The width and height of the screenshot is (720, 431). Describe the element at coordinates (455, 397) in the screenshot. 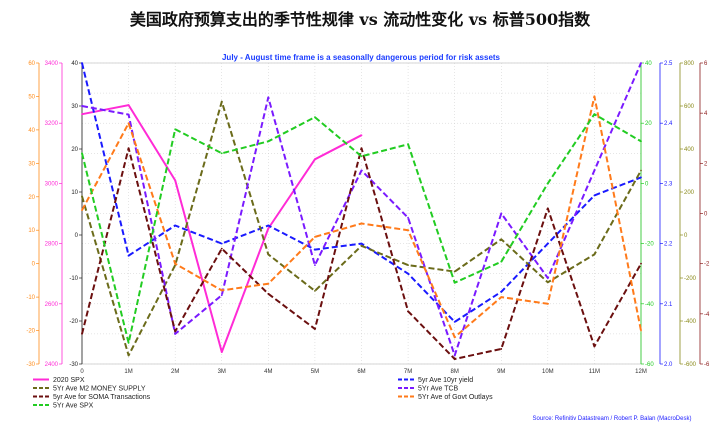

I see `legend-label: 5Yr Ave of Govt Outlays` at that location.